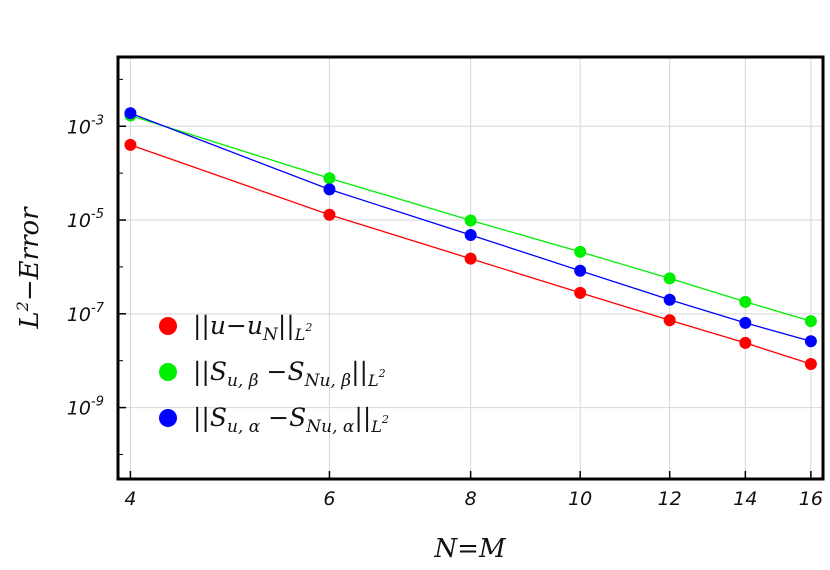  What do you see at coordinates (168, 326) in the screenshot?
I see `legend-marker-red` at bounding box center [168, 326].